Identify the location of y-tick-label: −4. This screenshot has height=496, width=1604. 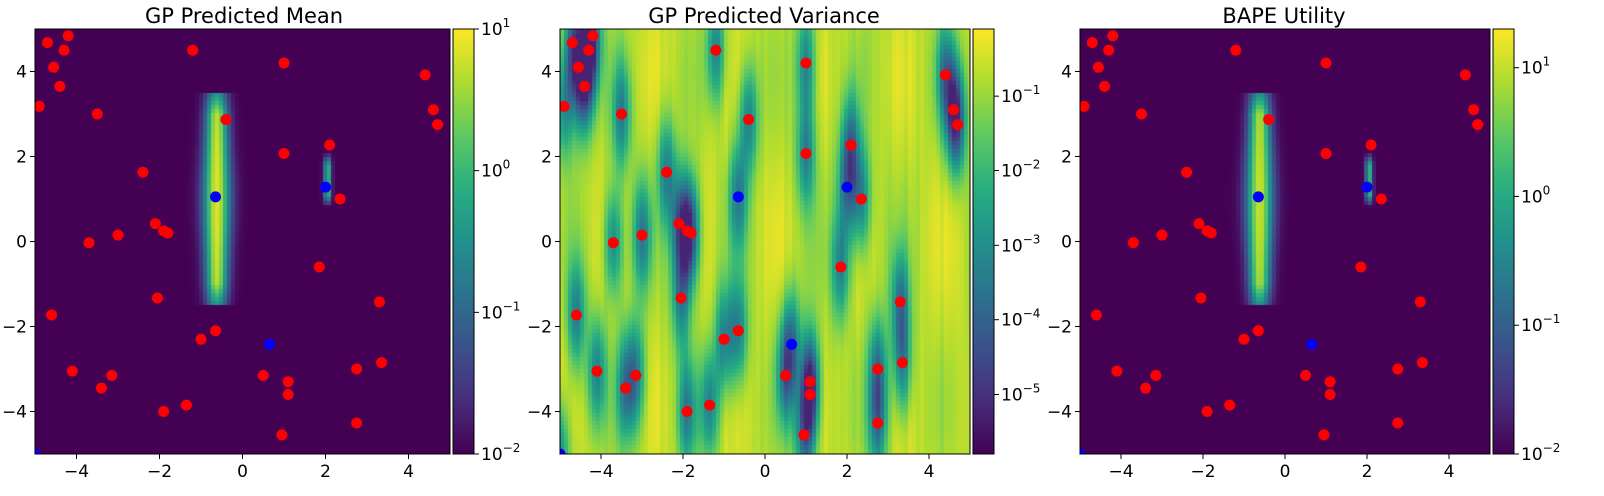
(539, 413).